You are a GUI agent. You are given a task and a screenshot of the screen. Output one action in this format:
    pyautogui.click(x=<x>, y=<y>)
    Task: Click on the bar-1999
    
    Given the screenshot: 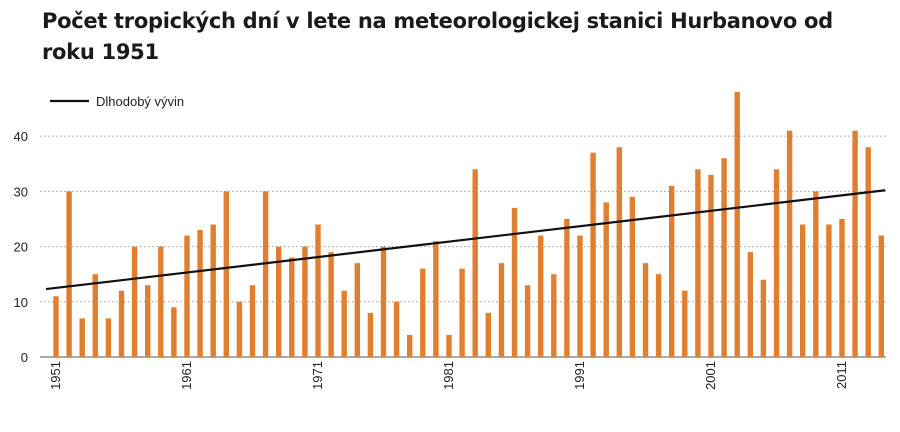 What is the action you would take?
    pyautogui.click(x=685, y=323)
    